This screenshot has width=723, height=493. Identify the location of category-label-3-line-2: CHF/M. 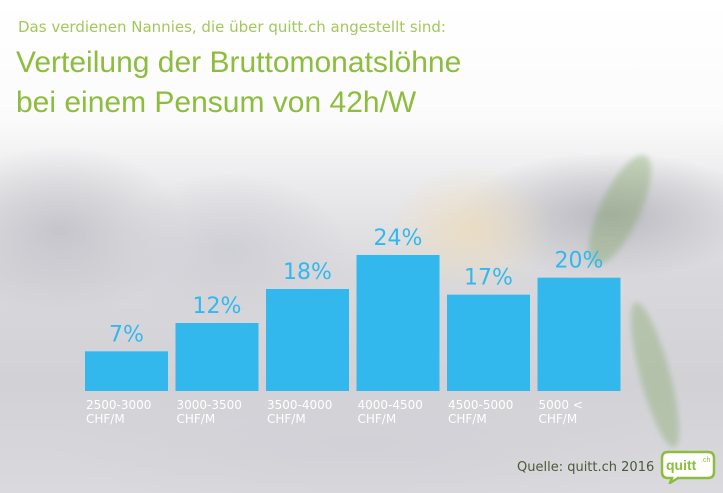
(286, 419).